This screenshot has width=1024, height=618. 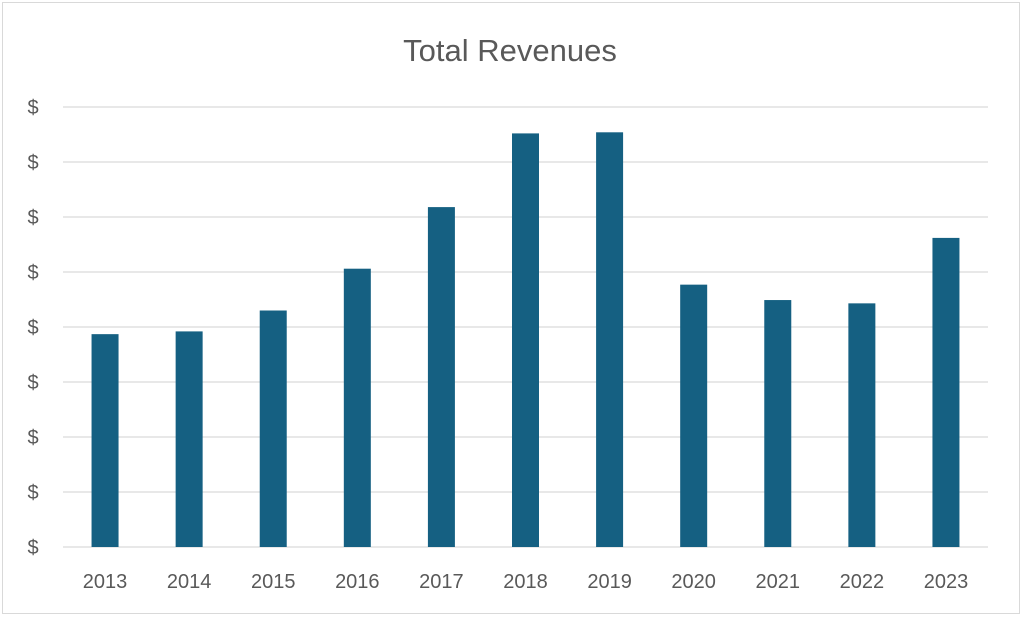 What do you see at coordinates (778, 582) in the screenshot?
I see `x-tick-label: 2021` at bounding box center [778, 582].